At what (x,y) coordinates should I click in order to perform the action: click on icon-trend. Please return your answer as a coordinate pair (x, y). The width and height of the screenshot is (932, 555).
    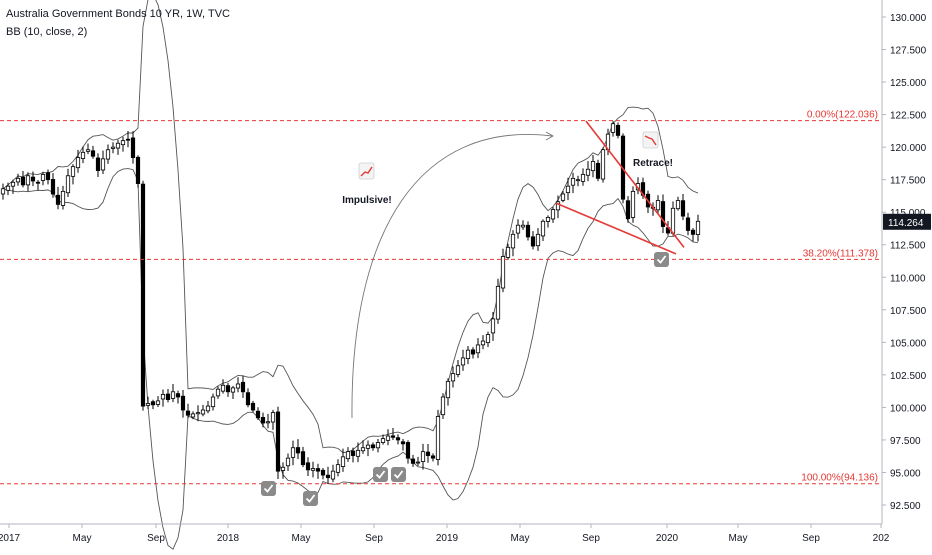
    Looking at the image, I should click on (366, 171).